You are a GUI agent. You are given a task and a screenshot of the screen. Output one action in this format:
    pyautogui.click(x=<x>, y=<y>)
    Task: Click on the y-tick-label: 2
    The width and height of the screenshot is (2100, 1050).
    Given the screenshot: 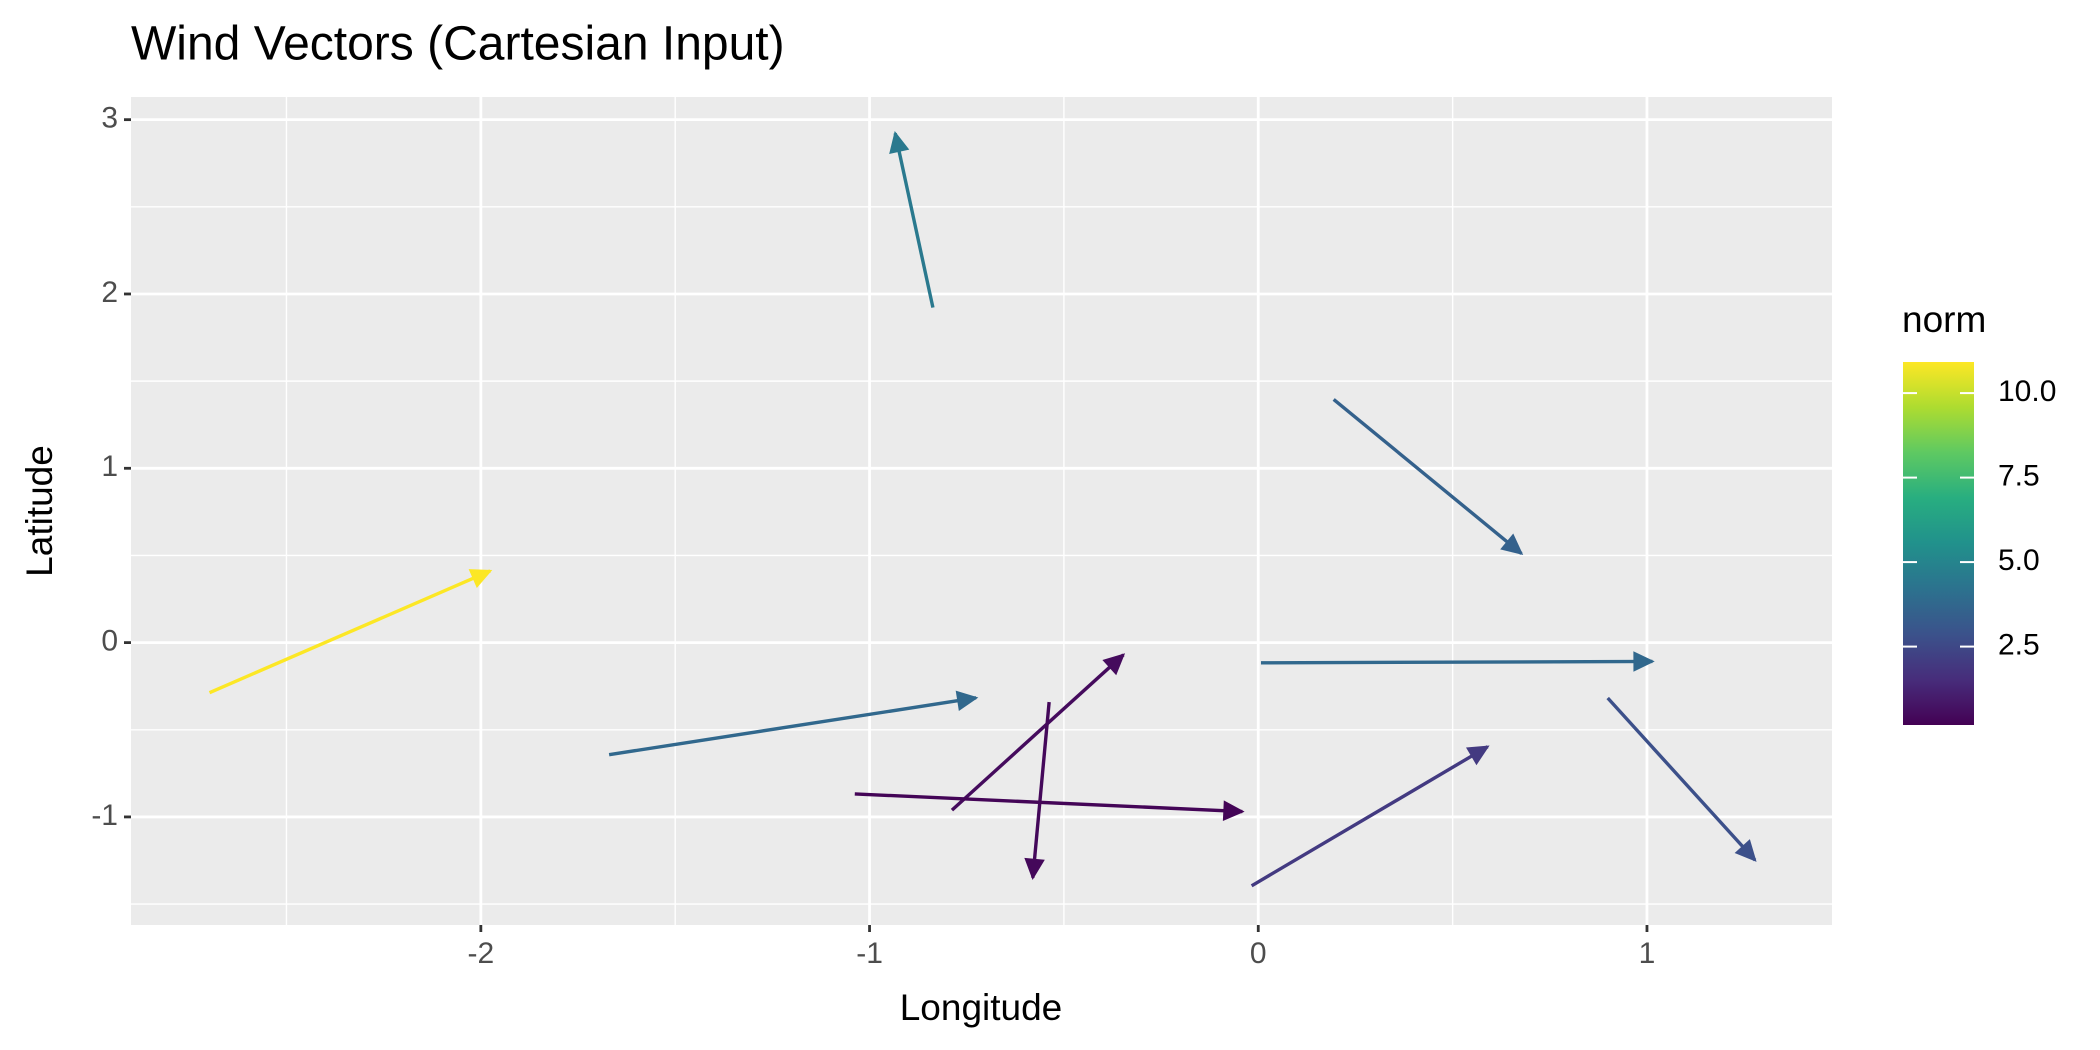 What is the action you would take?
    pyautogui.click(x=109, y=292)
    